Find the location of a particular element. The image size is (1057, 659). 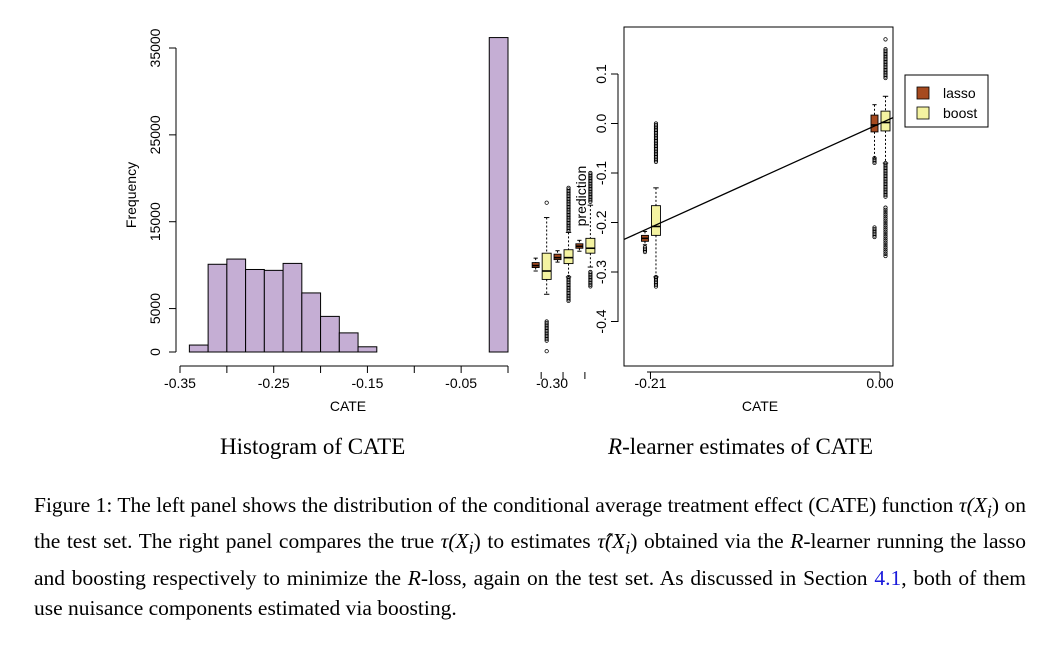

box-groups is located at coordinates (711, 195).